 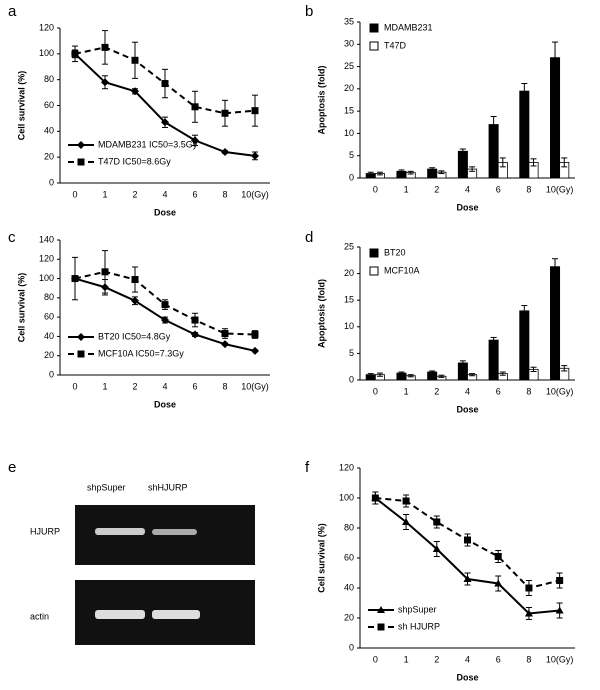 What do you see at coordinates (419, 626) in the screenshot?
I see `legend-label: sh HJURP` at bounding box center [419, 626].